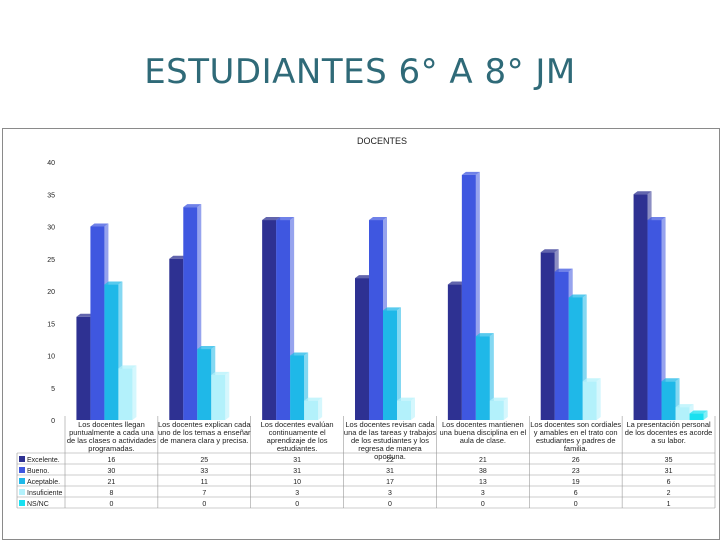 This screenshot has height=540, width=720. What do you see at coordinates (669, 504) in the screenshot?
I see `table-cell: 1` at bounding box center [669, 504].